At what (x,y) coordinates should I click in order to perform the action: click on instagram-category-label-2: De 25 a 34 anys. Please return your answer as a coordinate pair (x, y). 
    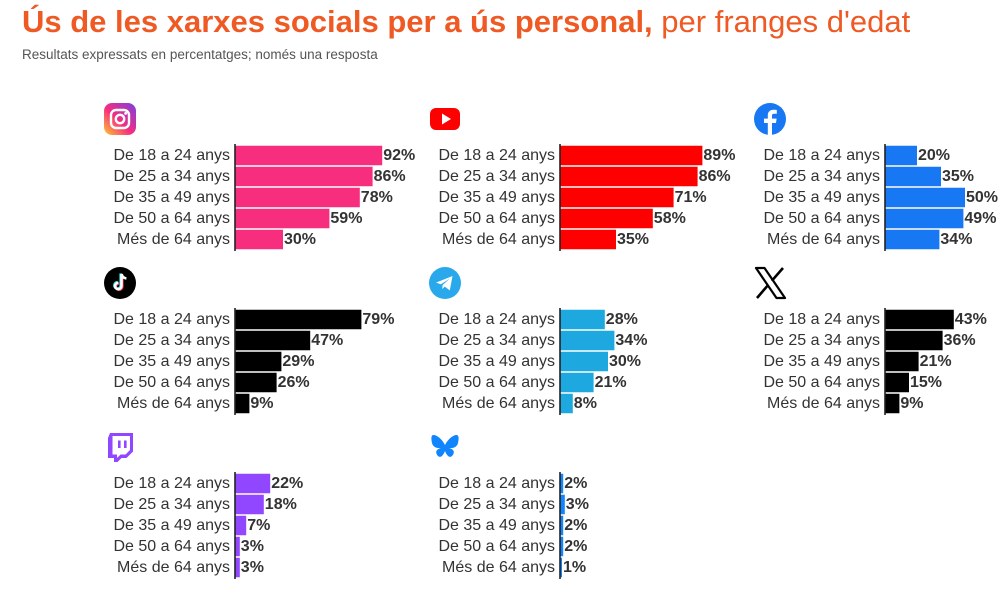
    Looking at the image, I should click on (171, 176).